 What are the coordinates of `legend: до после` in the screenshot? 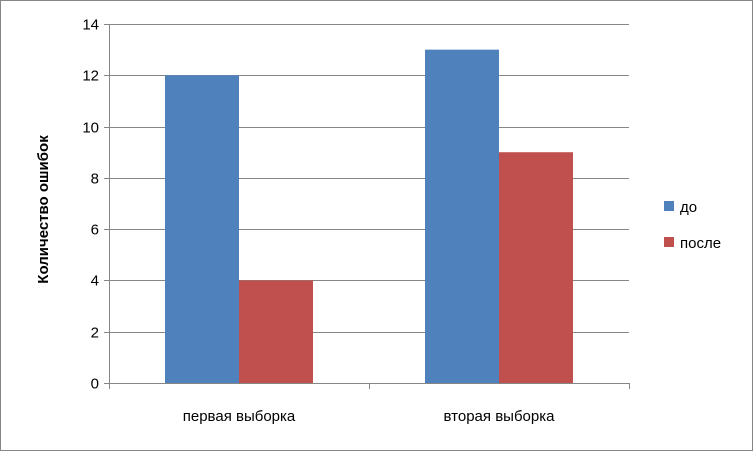 It's located at (692, 225).